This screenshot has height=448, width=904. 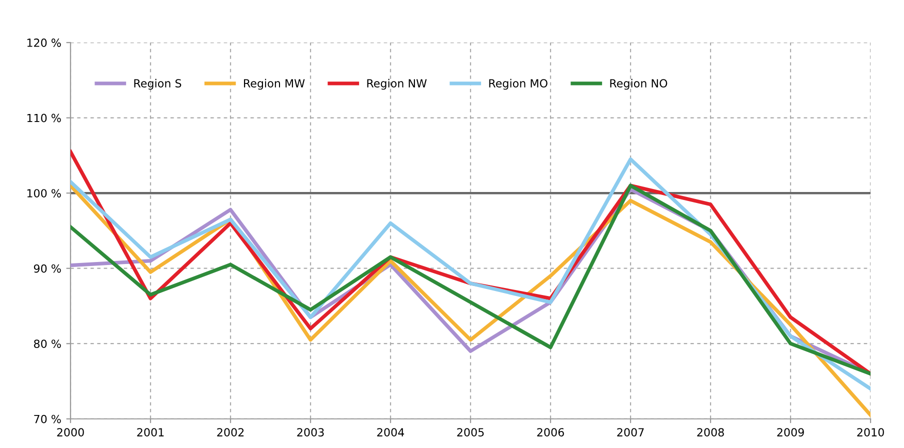 I want to click on legend-label: Region MW, so click(x=274, y=84).